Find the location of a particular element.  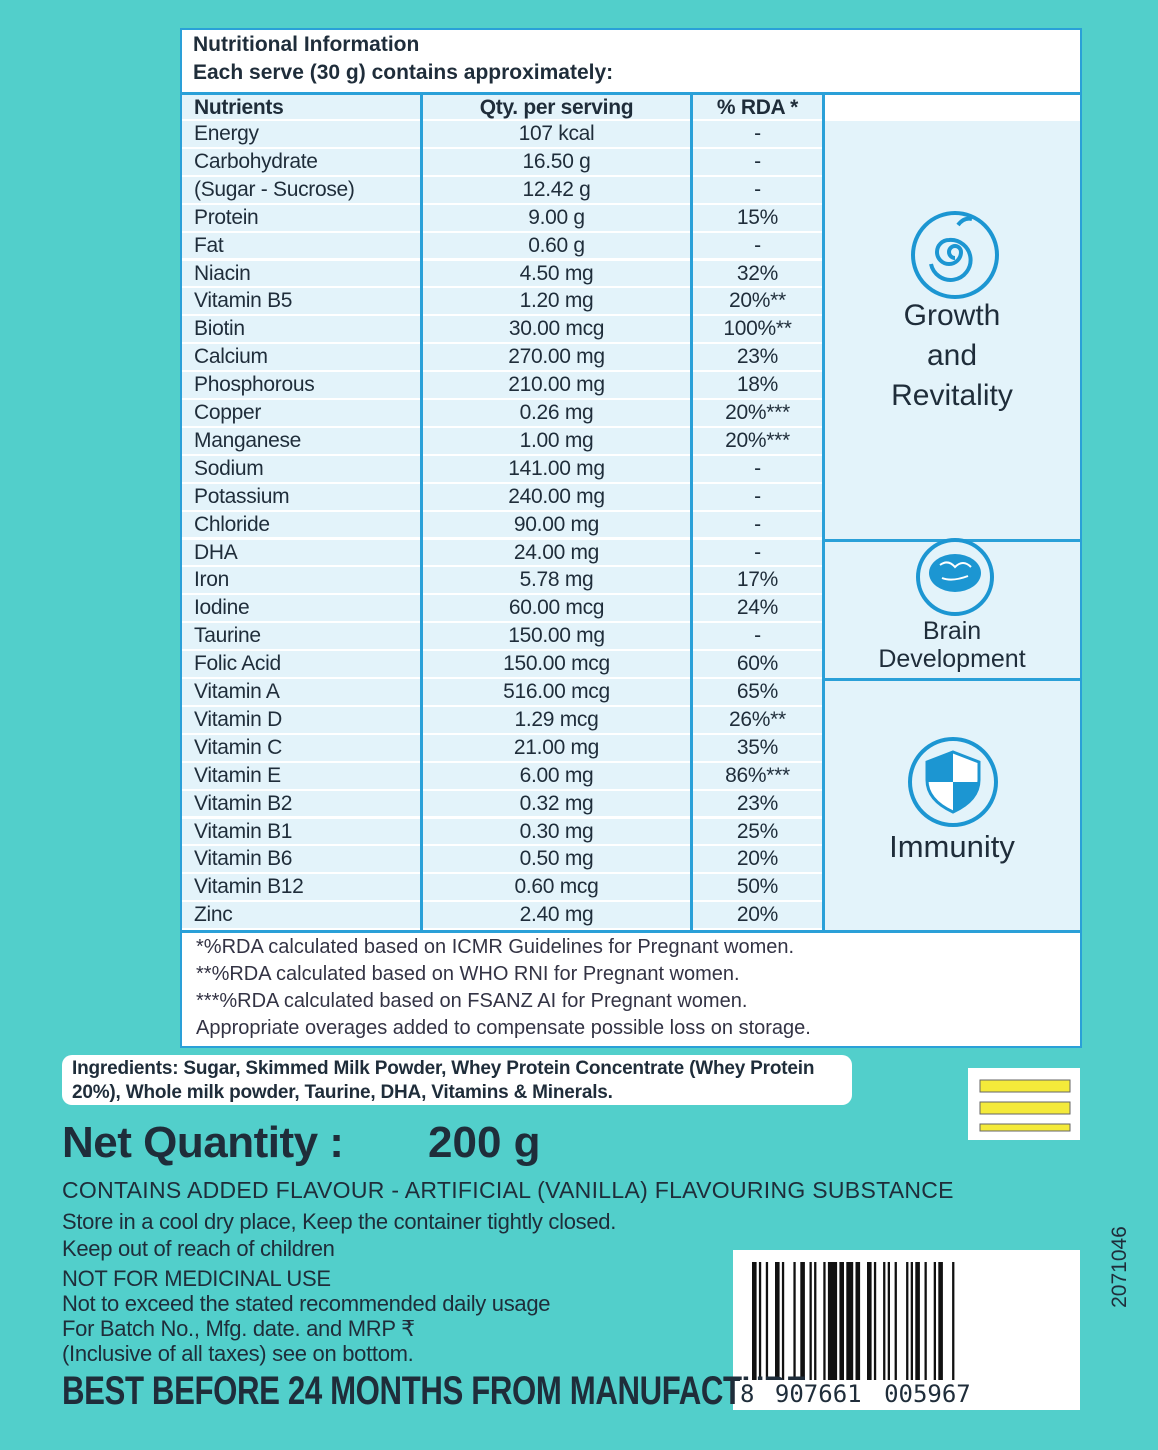

storage-line: Keep out of reach of children is located at coordinates (198, 1248).